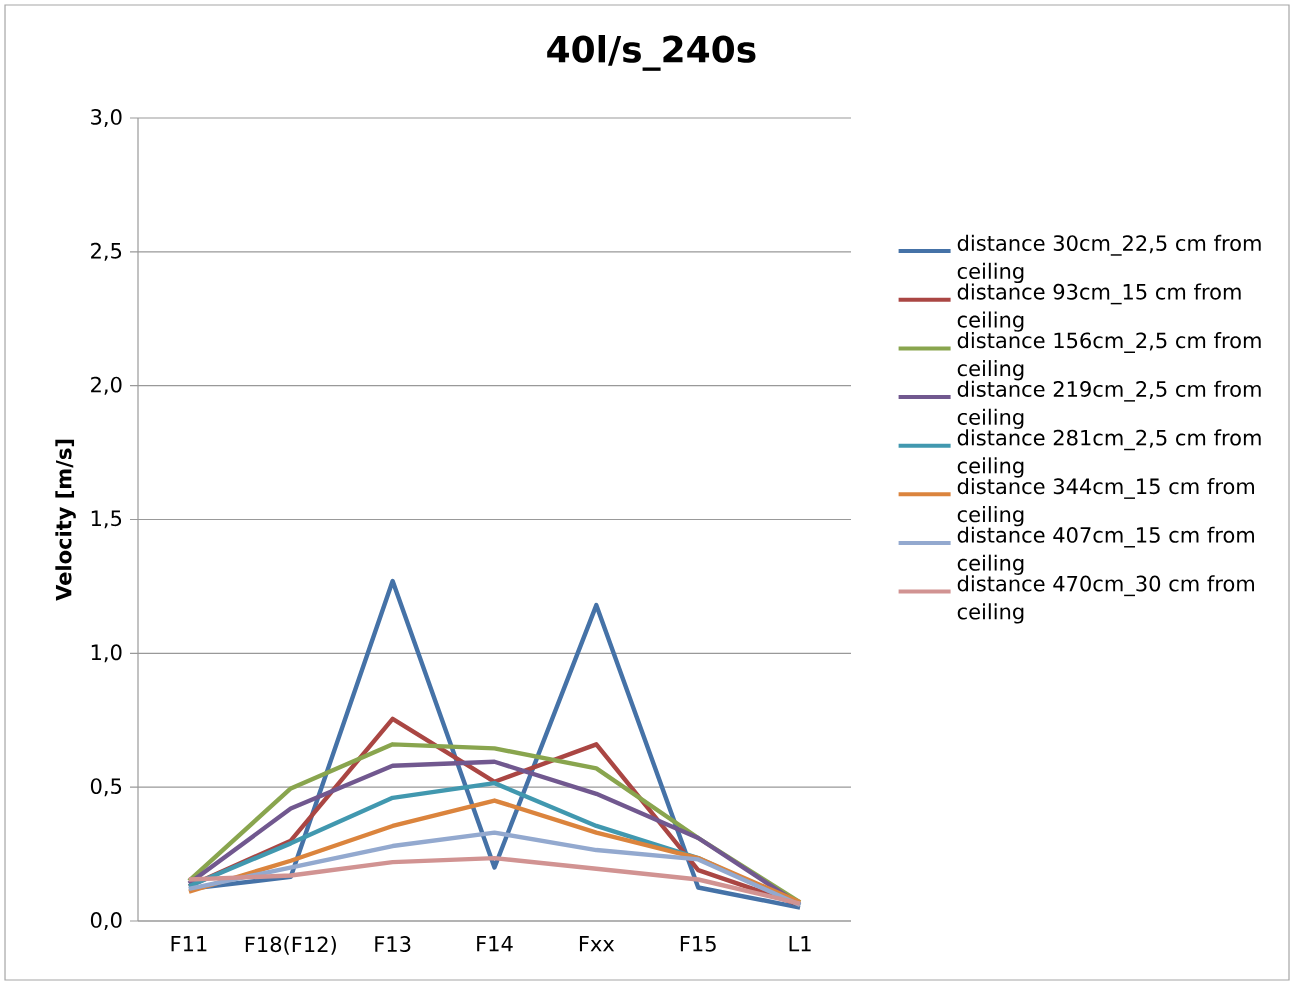  What do you see at coordinates (495, 944) in the screenshot?
I see `x-tick-label: F14` at bounding box center [495, 944].